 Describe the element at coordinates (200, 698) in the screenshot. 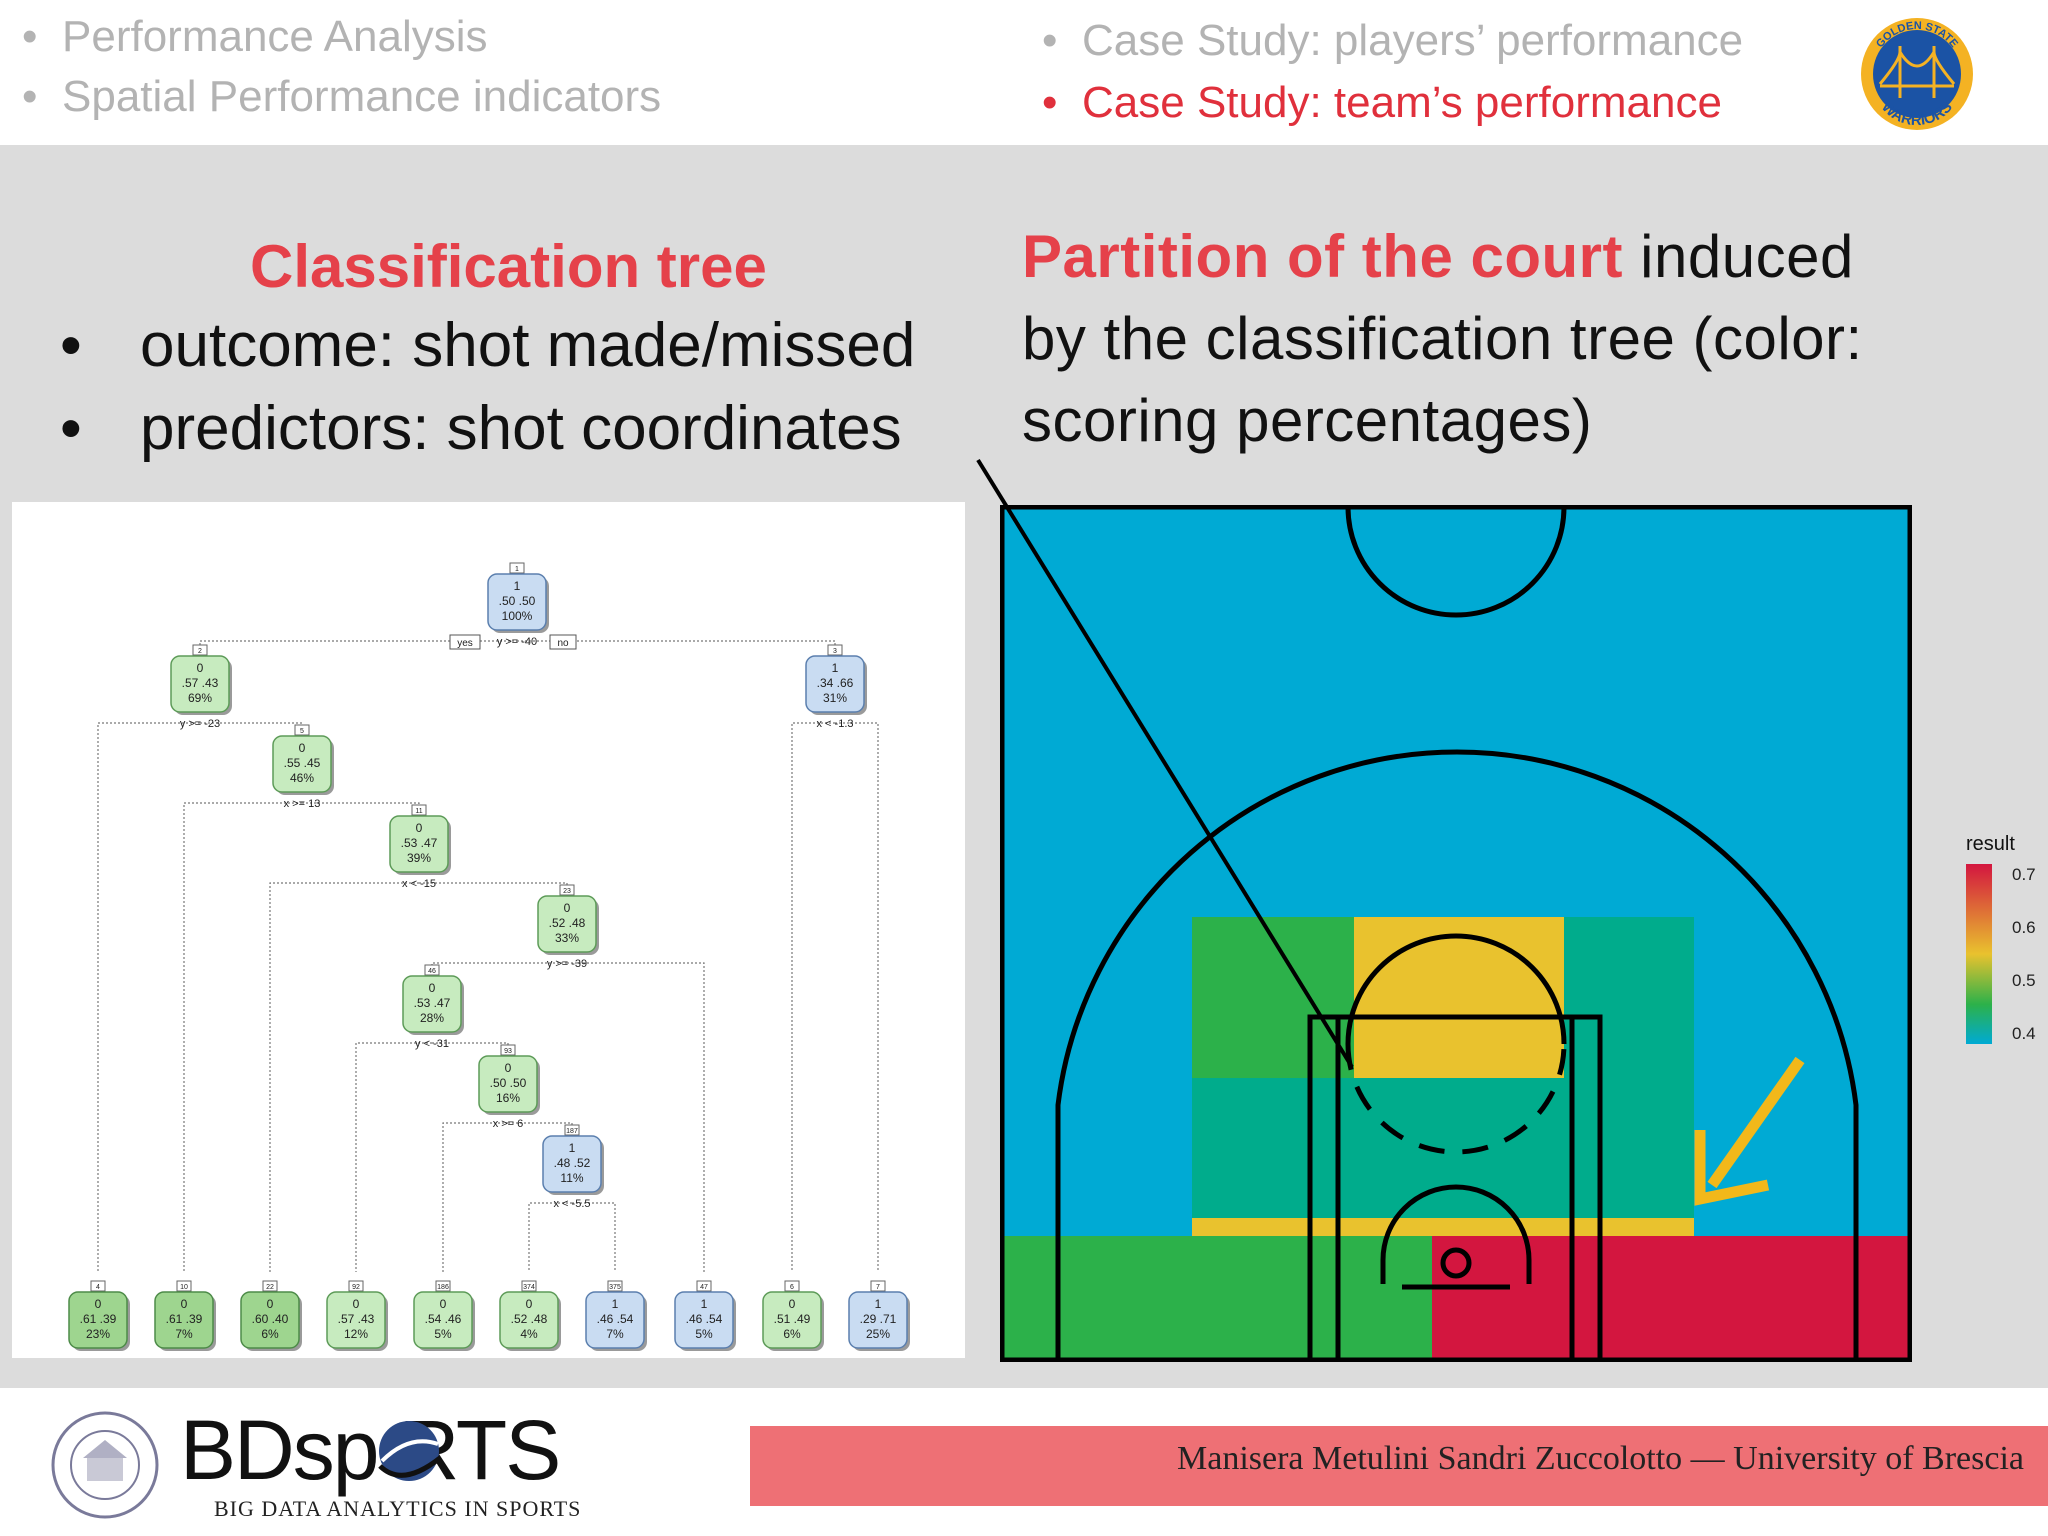

I see `node-percent: 69%` at that location.